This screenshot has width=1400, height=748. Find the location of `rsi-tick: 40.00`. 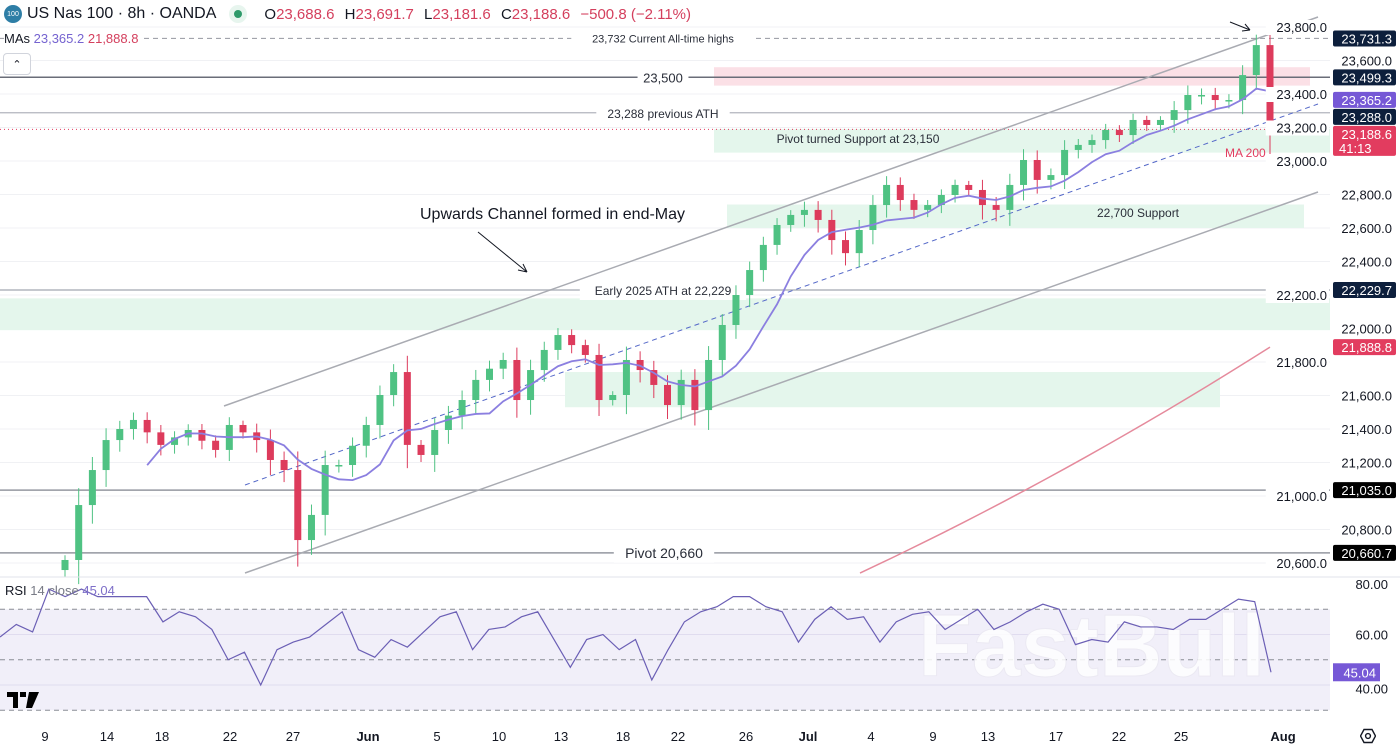

rsi-tick: 40.00 is located at coordinates (1371, 688).